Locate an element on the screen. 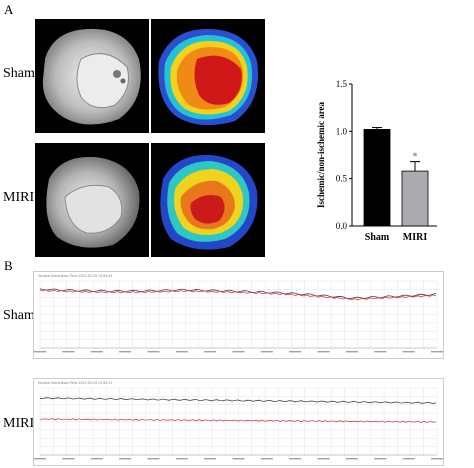  y-tick-label: 0.5 is located at coordinates (342, 179).